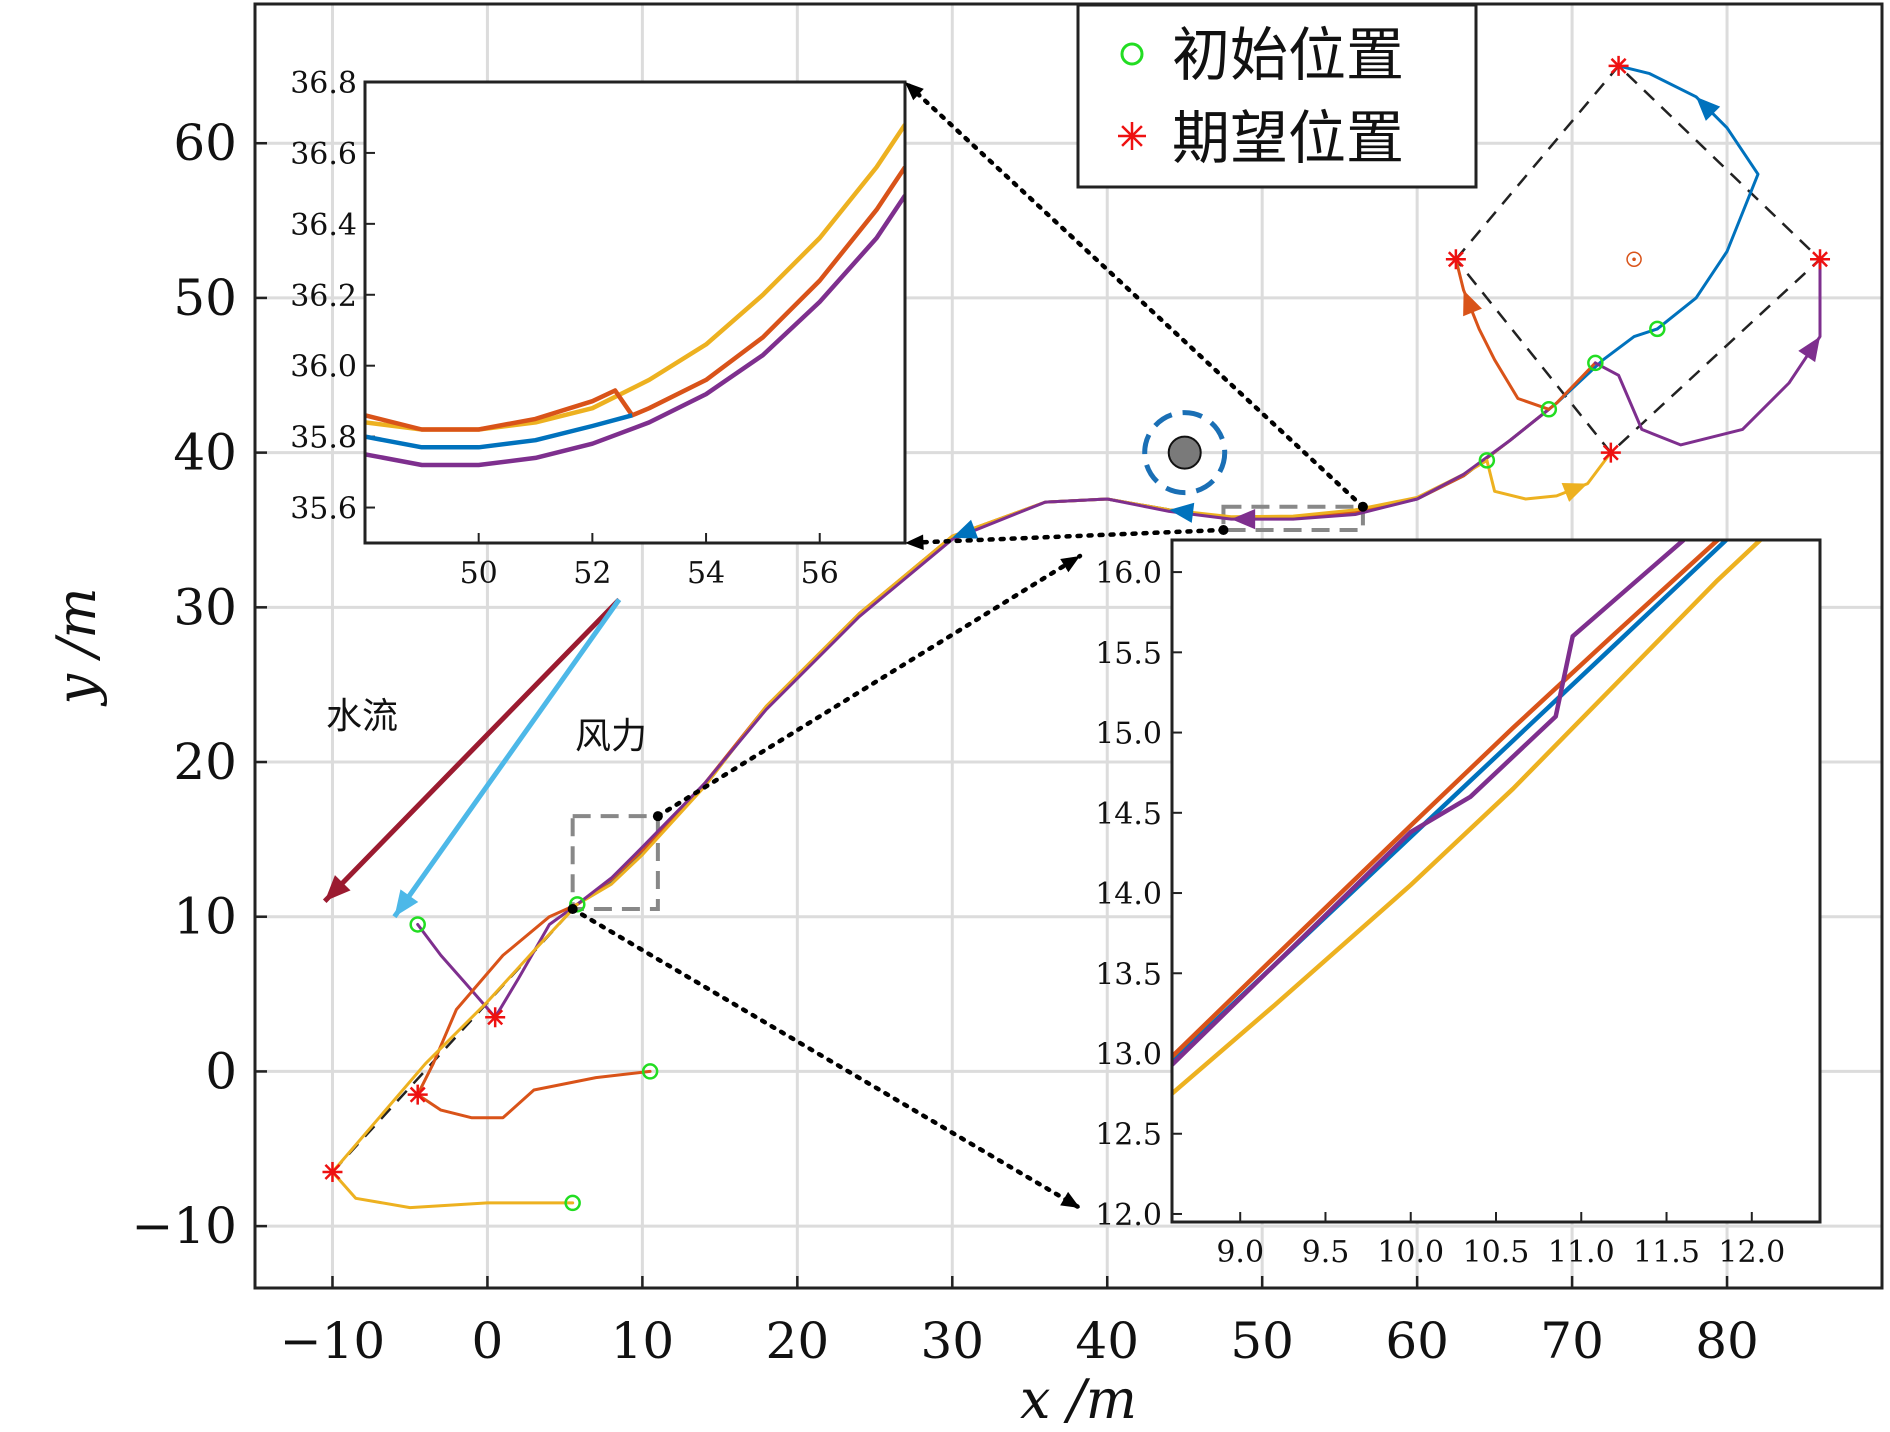 This screenshot has height=1432, width=1890. What do you see at coordinates (323, 438) in the screenshot?
I see `inset-top-y-tick-label: 35.8` at bounding box center [323, 438].